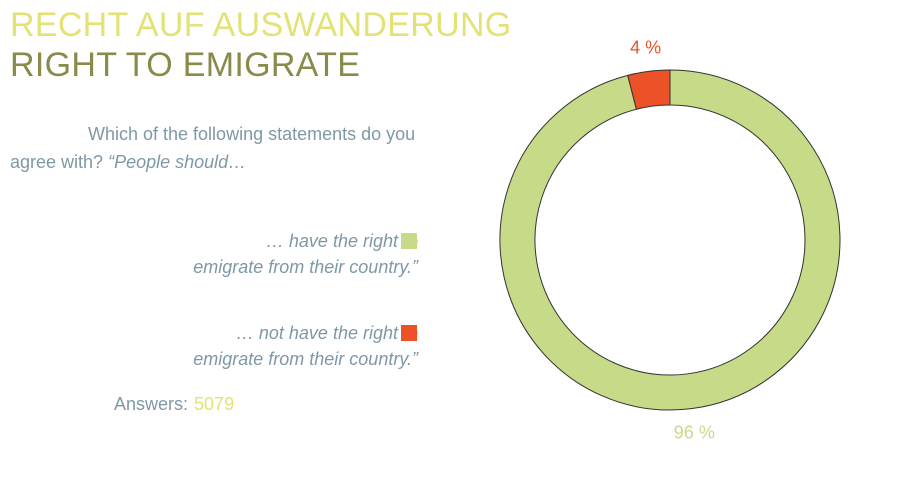 This screenshot has height=480, width=900. Describe the element at coordinates (409, 241) in the screenshot. I see `legend-swatch-yes` at that location.